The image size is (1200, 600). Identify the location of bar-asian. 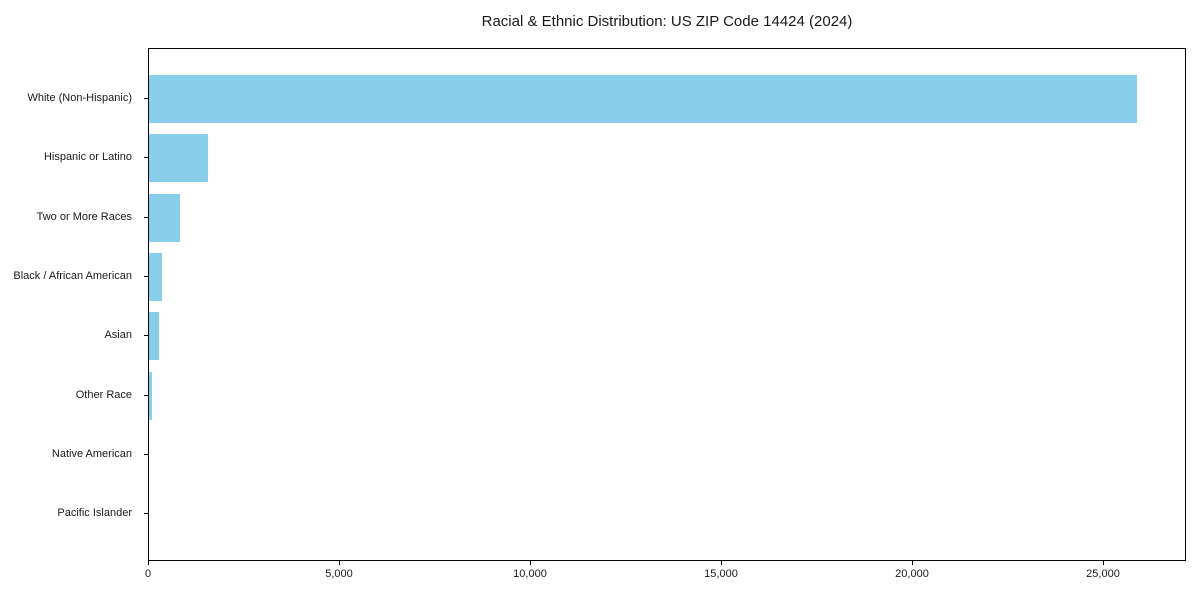
(154, 336).